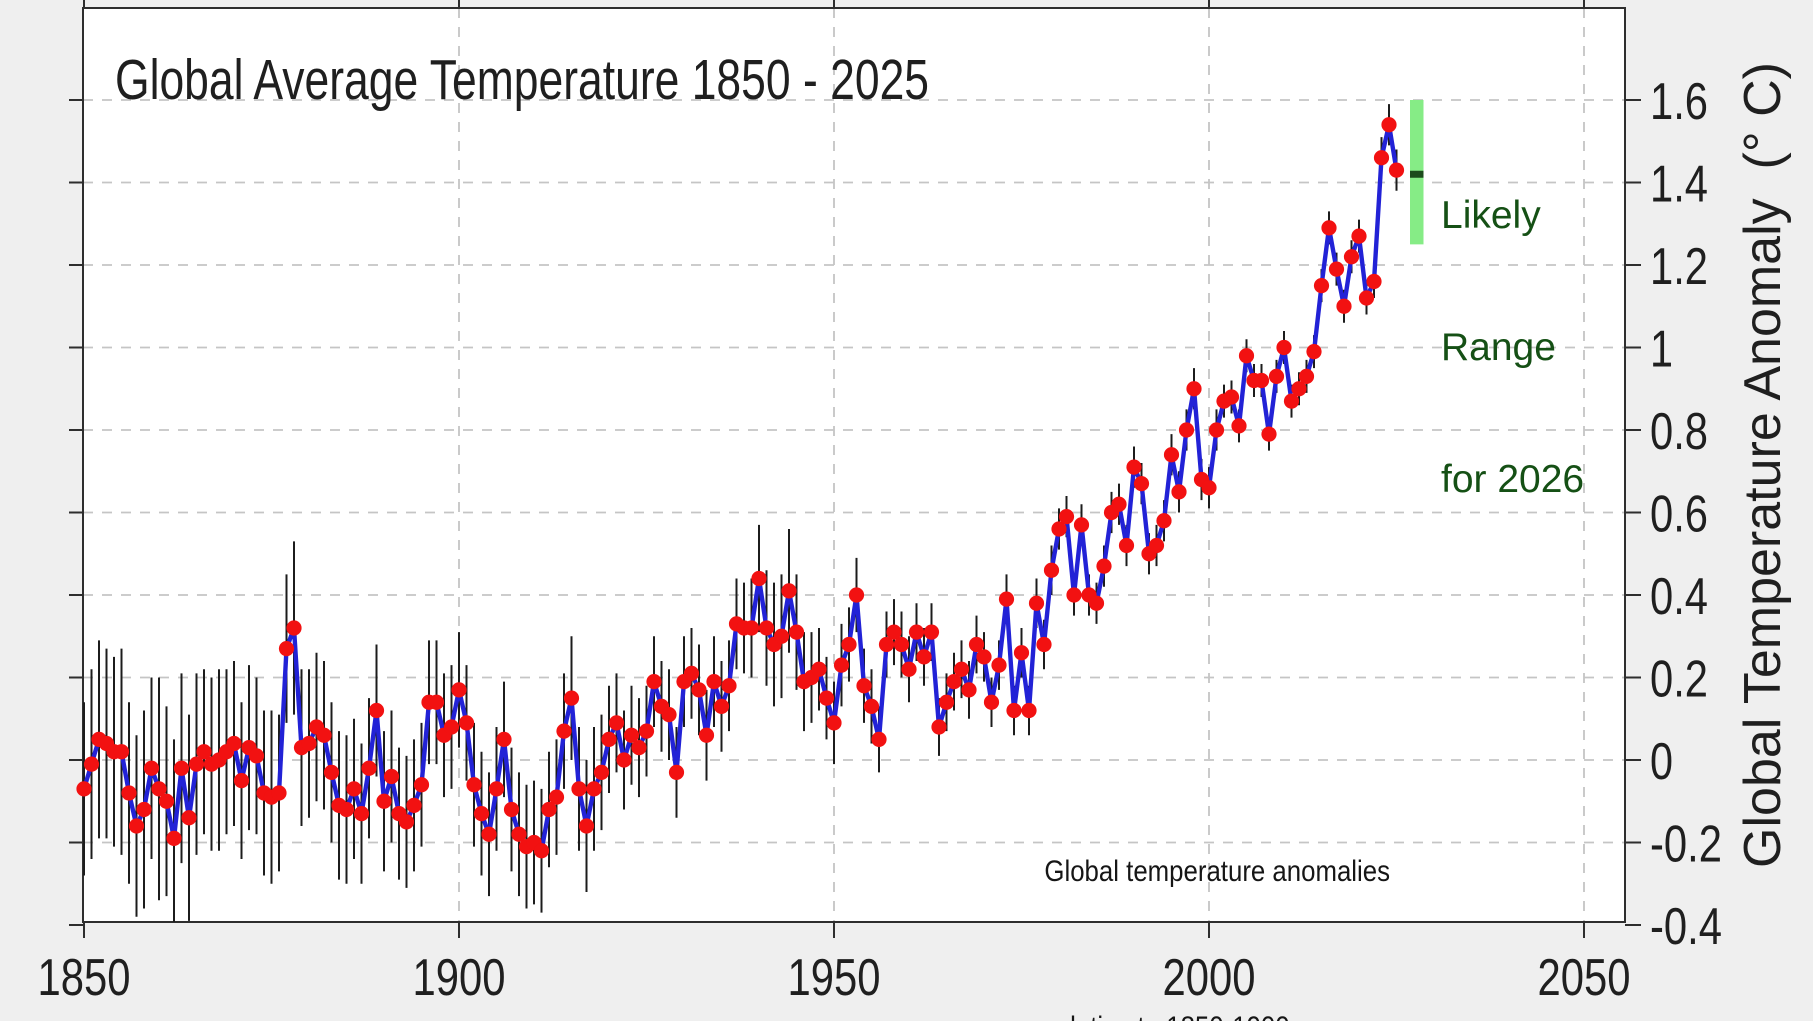  I want to click on y-tick-label: 0.6, so click(1679, 515).